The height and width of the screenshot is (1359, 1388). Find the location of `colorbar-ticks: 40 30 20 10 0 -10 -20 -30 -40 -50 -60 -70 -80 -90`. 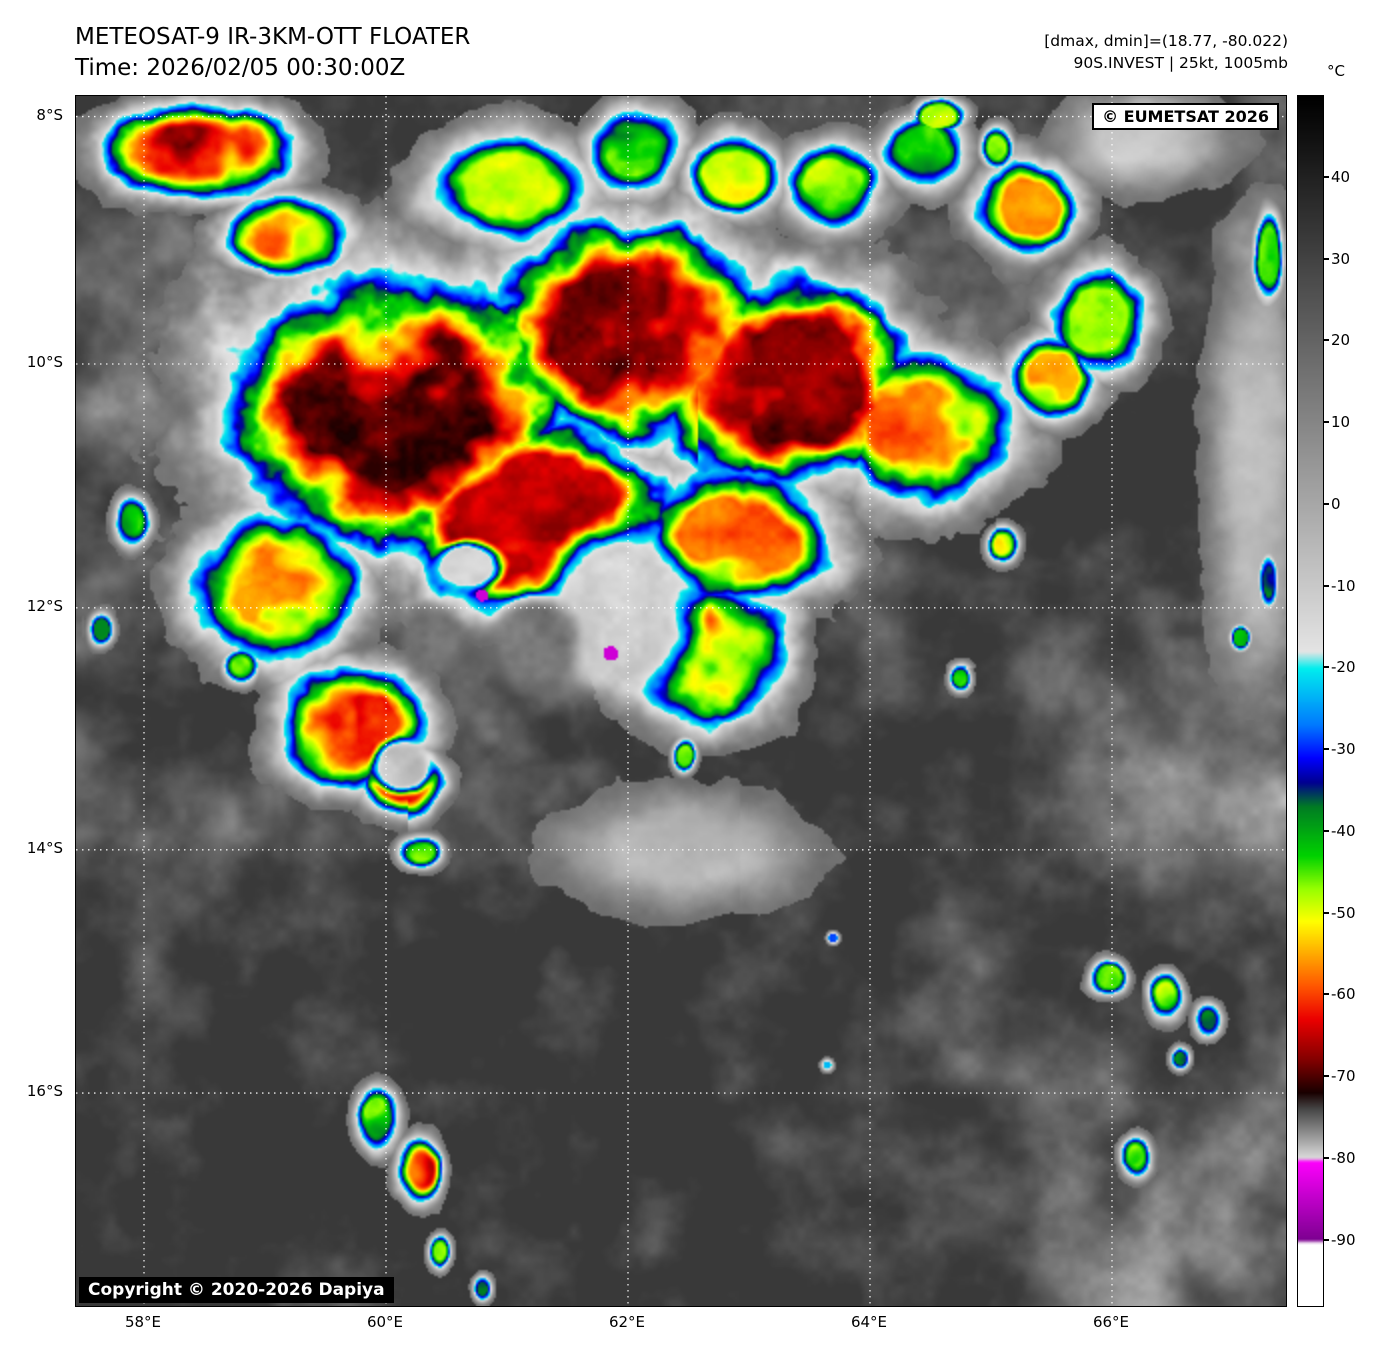

colorbar-ticks: 40 30 20 10 0 -10 -20 -30 -40 -50 -60 -70 -80 -90 is located at coordinates (1354, 700).